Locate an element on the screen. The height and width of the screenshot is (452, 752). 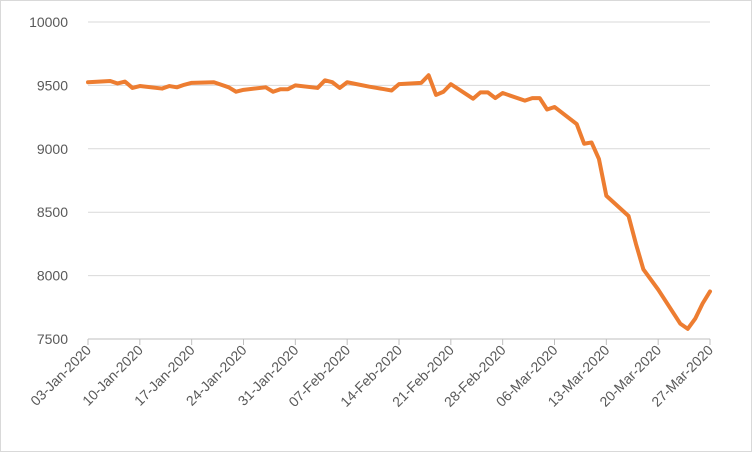
y-tick-label: 7500 is located at coordinates (52, 339).